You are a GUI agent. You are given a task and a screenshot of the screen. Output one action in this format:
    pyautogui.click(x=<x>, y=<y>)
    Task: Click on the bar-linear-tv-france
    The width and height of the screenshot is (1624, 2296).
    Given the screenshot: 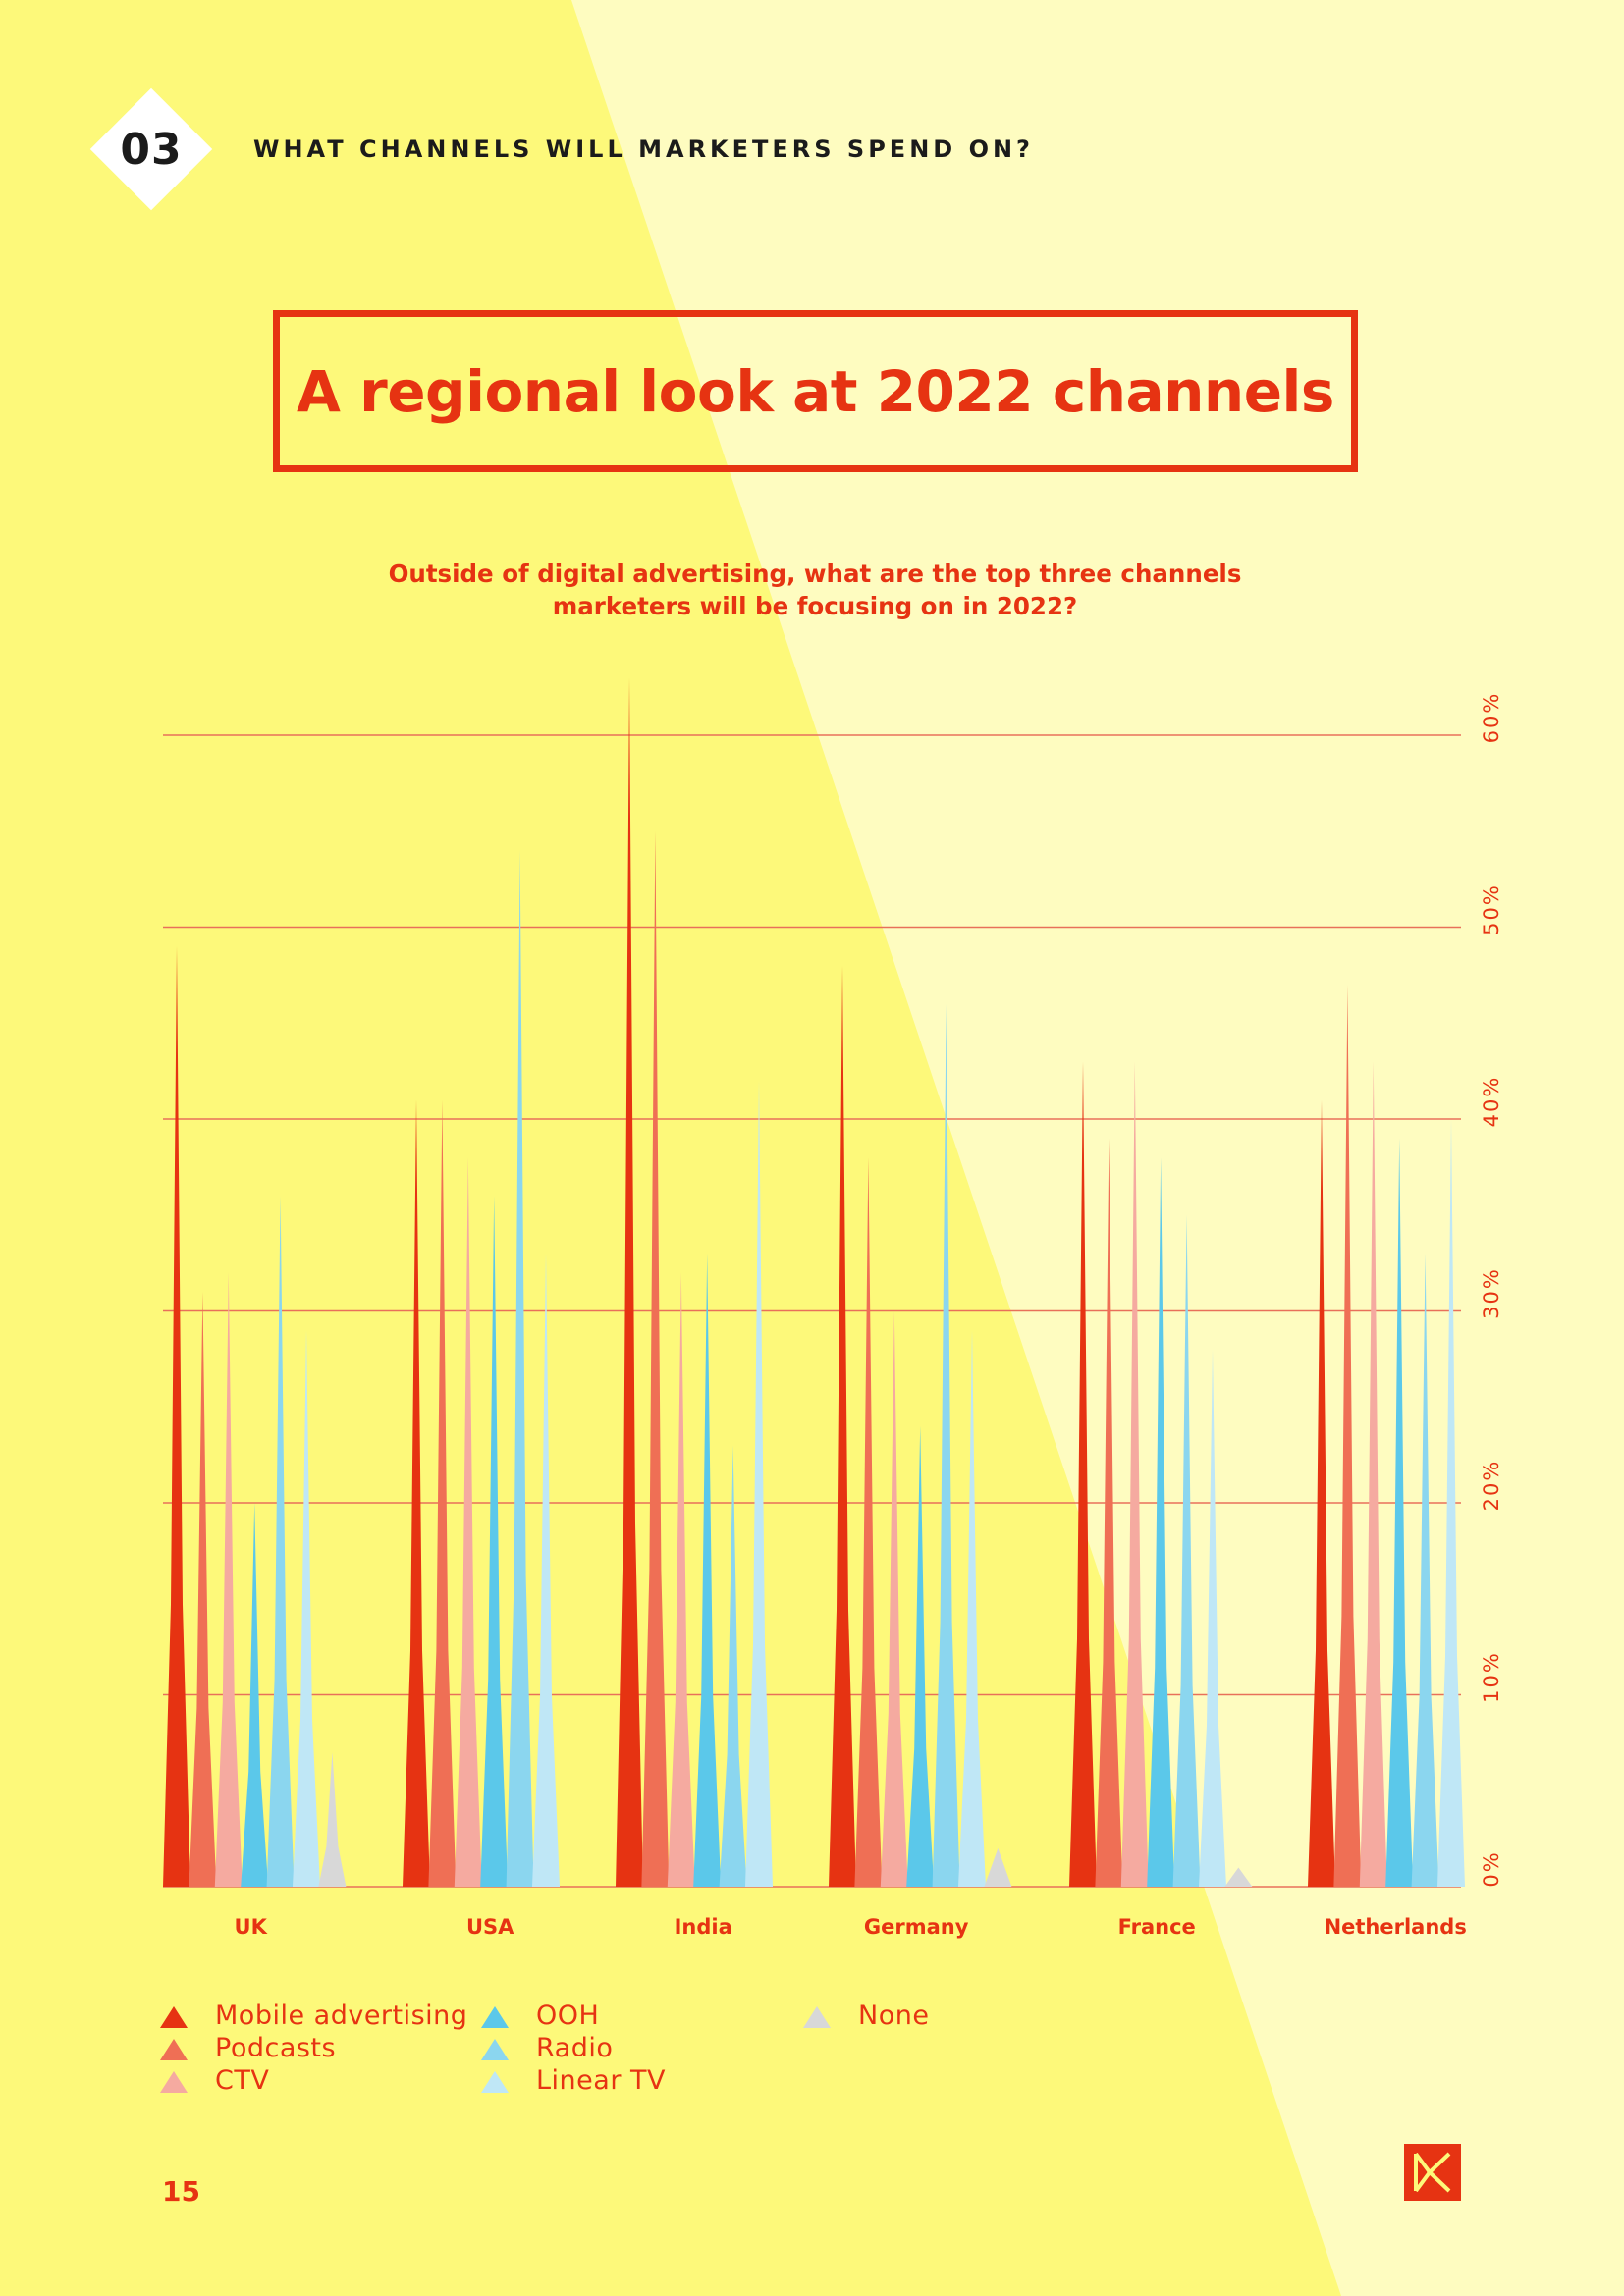 What is the action you would take?
    pyautogui.click(x=1212, y=1618)
    